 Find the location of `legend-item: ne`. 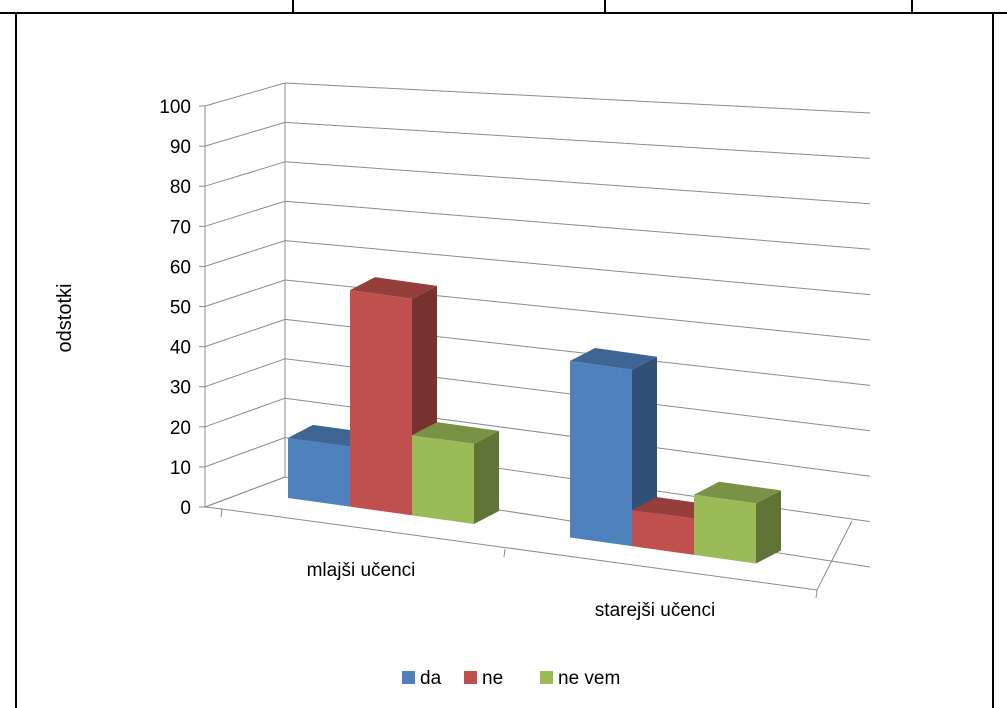

legend-item: ne is located at coordinates (483, 678).